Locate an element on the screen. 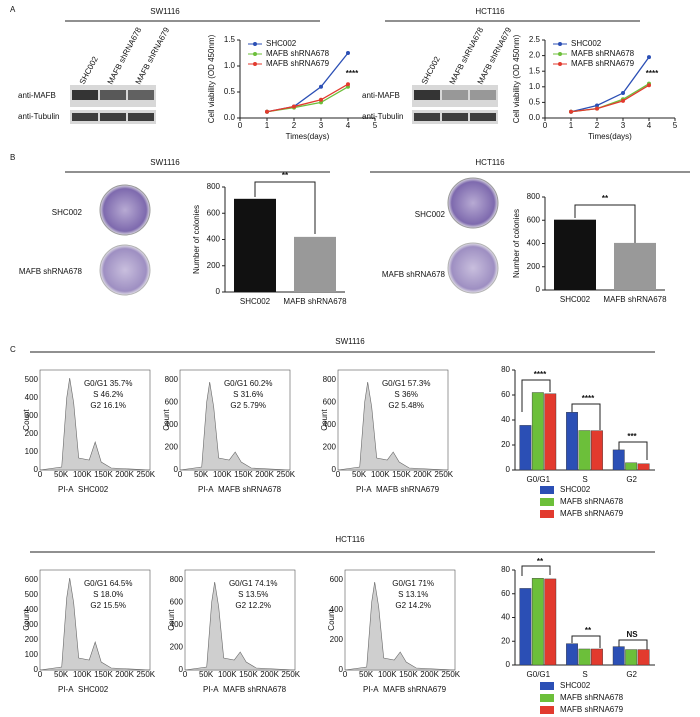 This screenshot has height=717, width=700. y-tick-label: 0.0 is located at coordinates (230, 117).